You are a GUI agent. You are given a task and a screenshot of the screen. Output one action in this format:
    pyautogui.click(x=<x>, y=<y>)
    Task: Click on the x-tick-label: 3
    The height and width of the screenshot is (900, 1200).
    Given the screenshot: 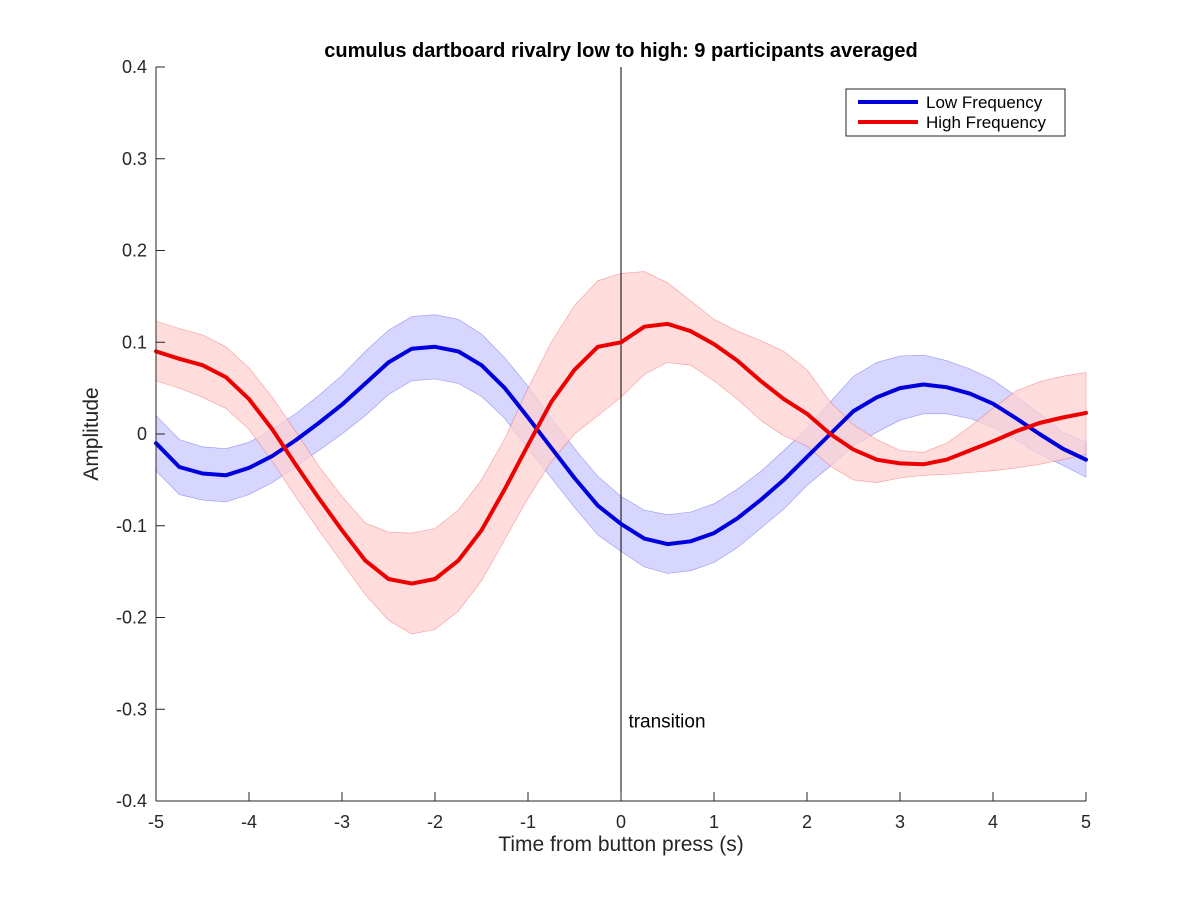 What is the action you would take?
    pyautogui.click(x=900, y=822)
    